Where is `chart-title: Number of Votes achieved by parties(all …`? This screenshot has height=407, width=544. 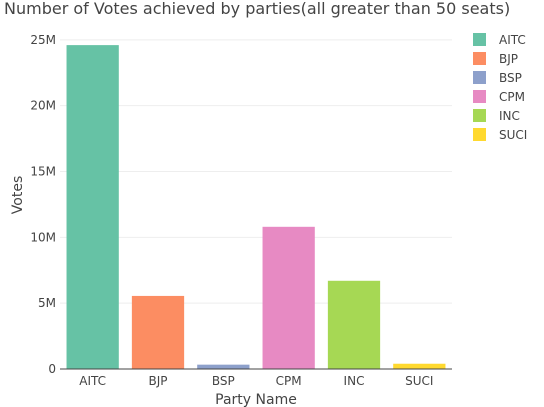
chart-title: Number of Votes achieved by parties(all … is located at coordinates (257, 9).